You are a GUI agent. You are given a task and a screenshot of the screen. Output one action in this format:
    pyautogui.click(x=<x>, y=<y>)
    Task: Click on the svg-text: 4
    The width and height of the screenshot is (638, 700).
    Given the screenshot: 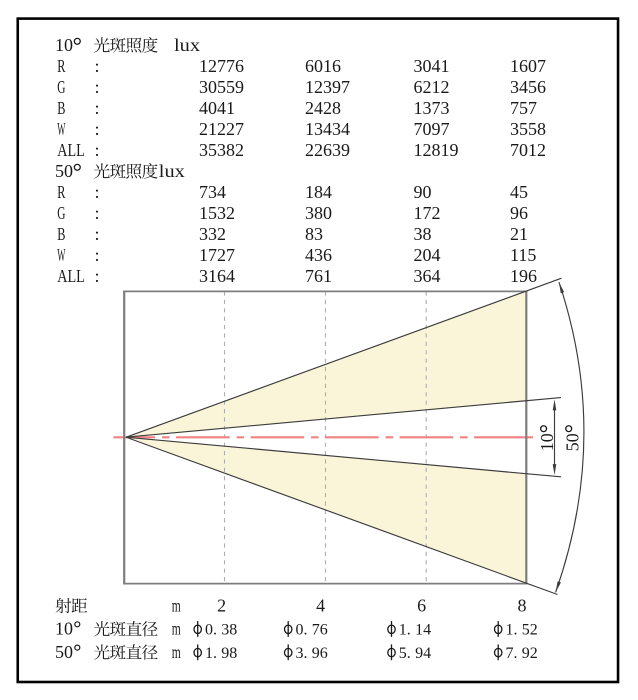 What is the action you would take?
    pyautogui.click(x=320, y=605)
    